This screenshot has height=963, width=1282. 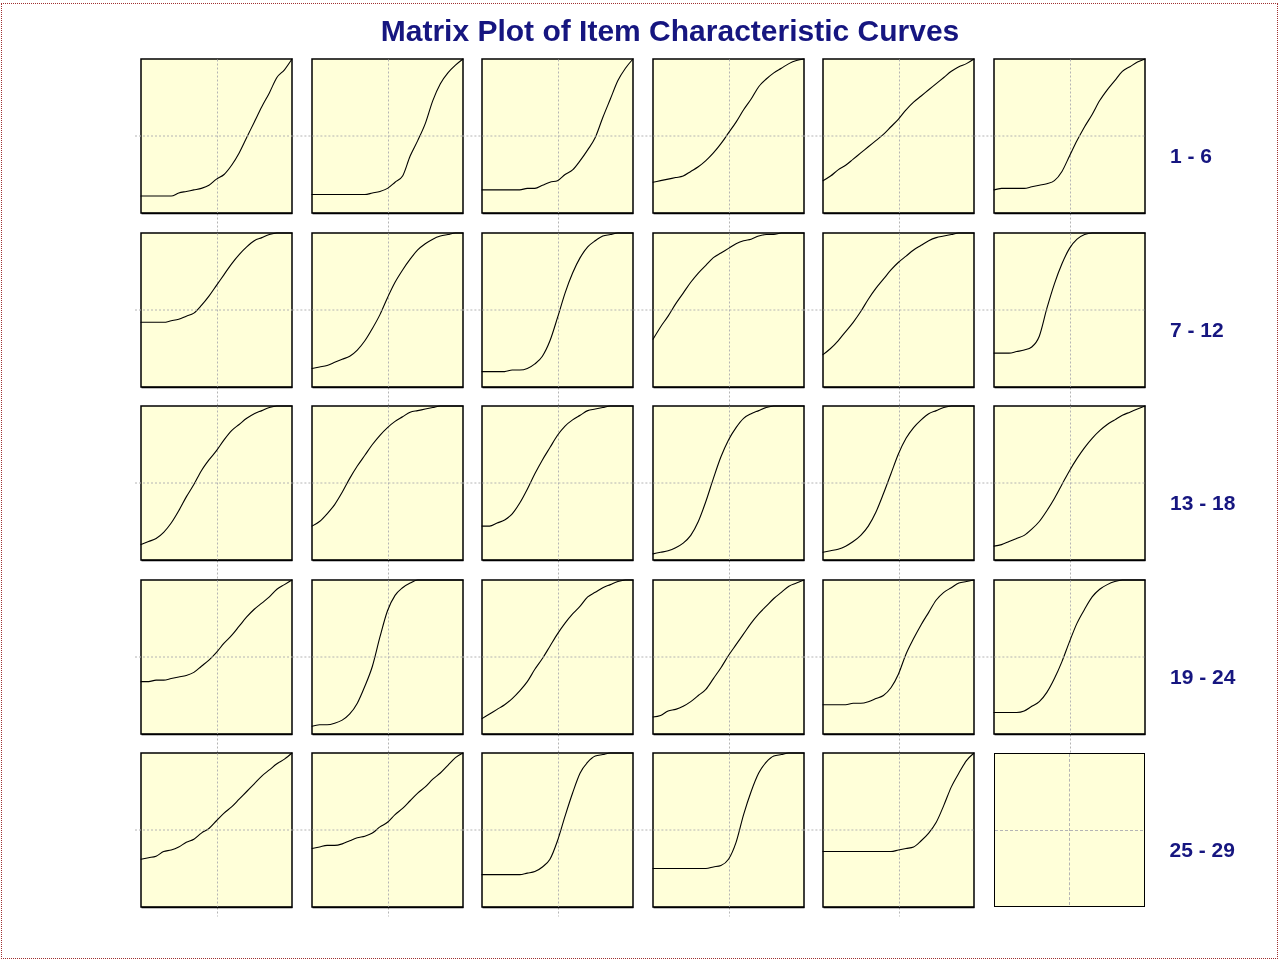 What do you see at coordinates (670, 30) in the screenshot?
I see `text: Matrix Plot of Item Characteristic Curves` at bounding box center [670, 30].